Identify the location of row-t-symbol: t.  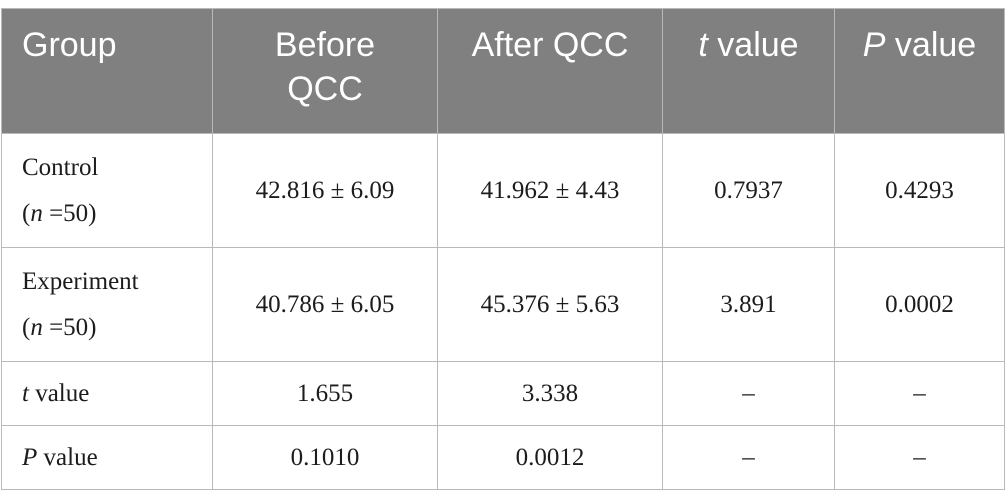
(25, 393).